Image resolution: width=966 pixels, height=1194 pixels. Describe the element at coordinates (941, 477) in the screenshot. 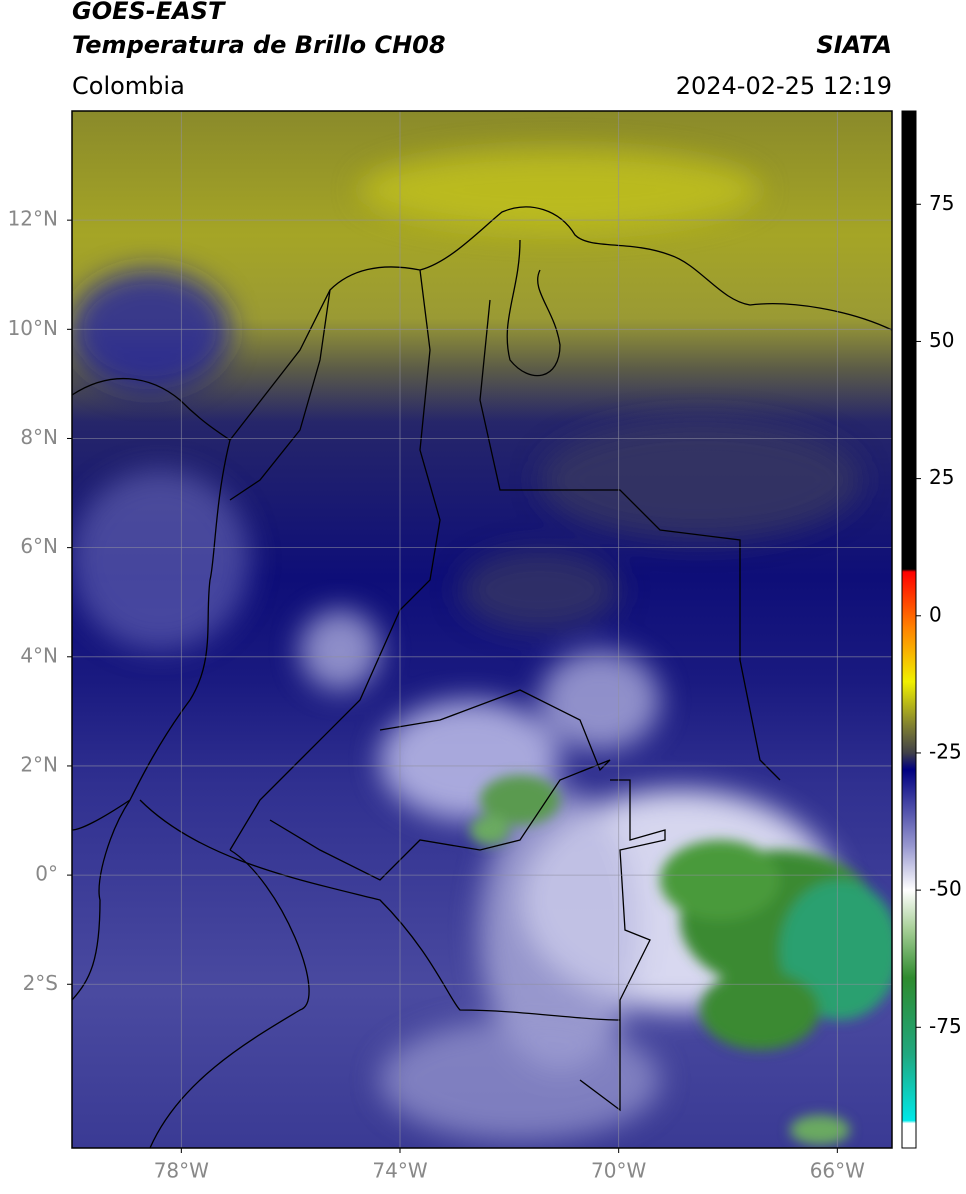

I see `colorbar-tick-label: 25` at that location.